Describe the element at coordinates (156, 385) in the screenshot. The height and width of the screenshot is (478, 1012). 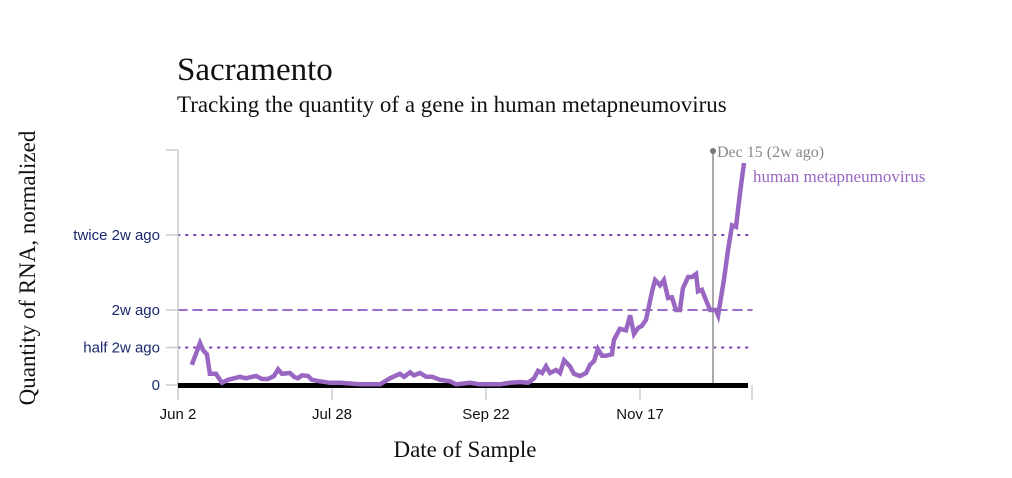
I see `y-tick-label: 0` at that location.